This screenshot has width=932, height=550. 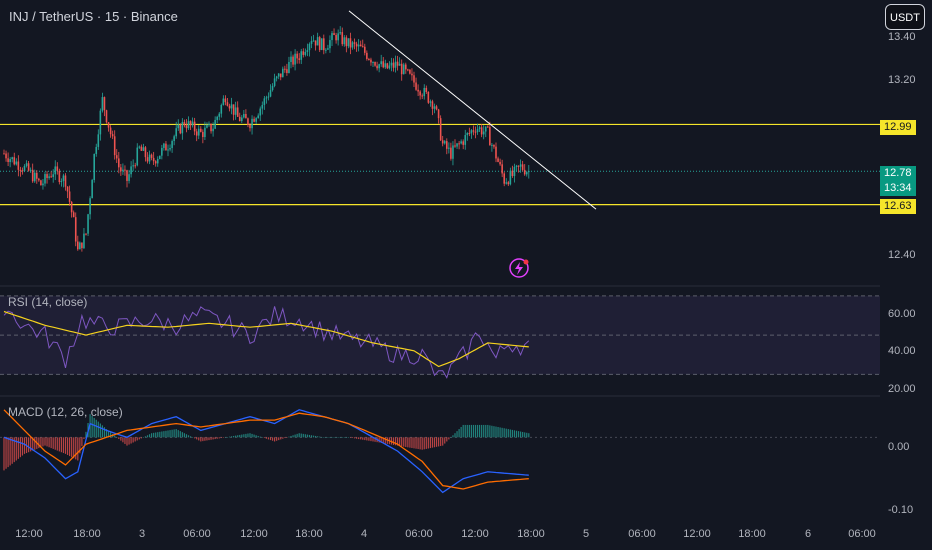 I want to click on currency-button: USDT, so click(x=905, y=17).